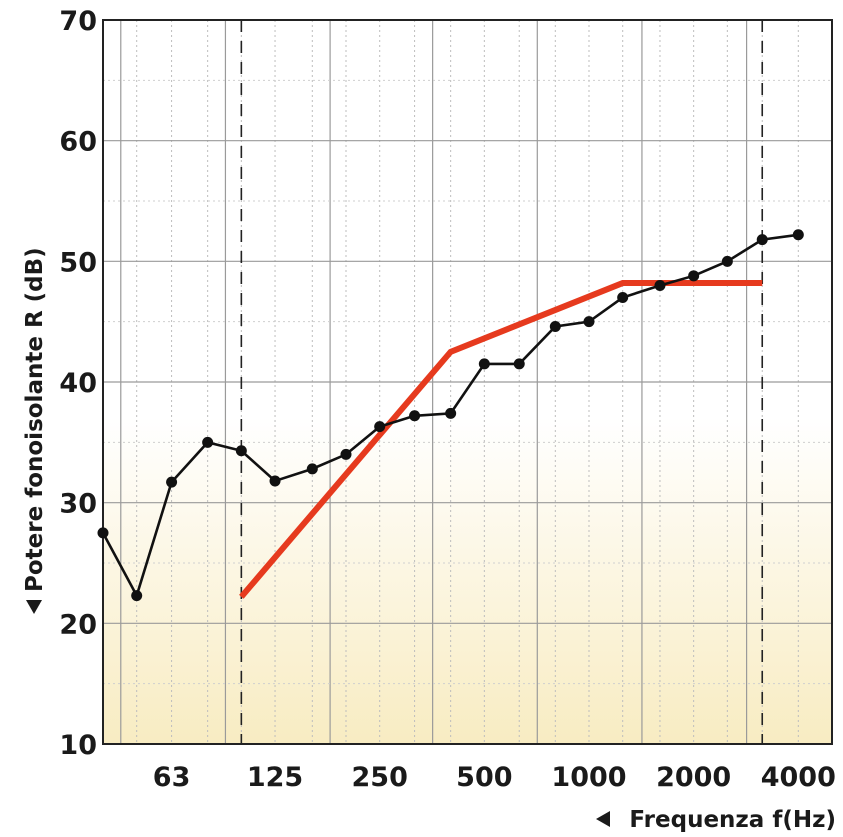 Image resolution: width=843 pixels, height=837 pixels. Describe the element at coordinates (380, 777) in the screenshot. I see `x-tick-label: 250` at that location.